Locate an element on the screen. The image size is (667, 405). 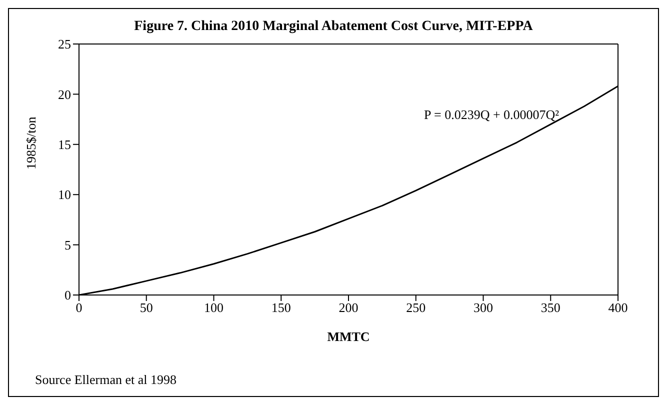
x-tick-label: 100 is located at coordinates (214, 308).